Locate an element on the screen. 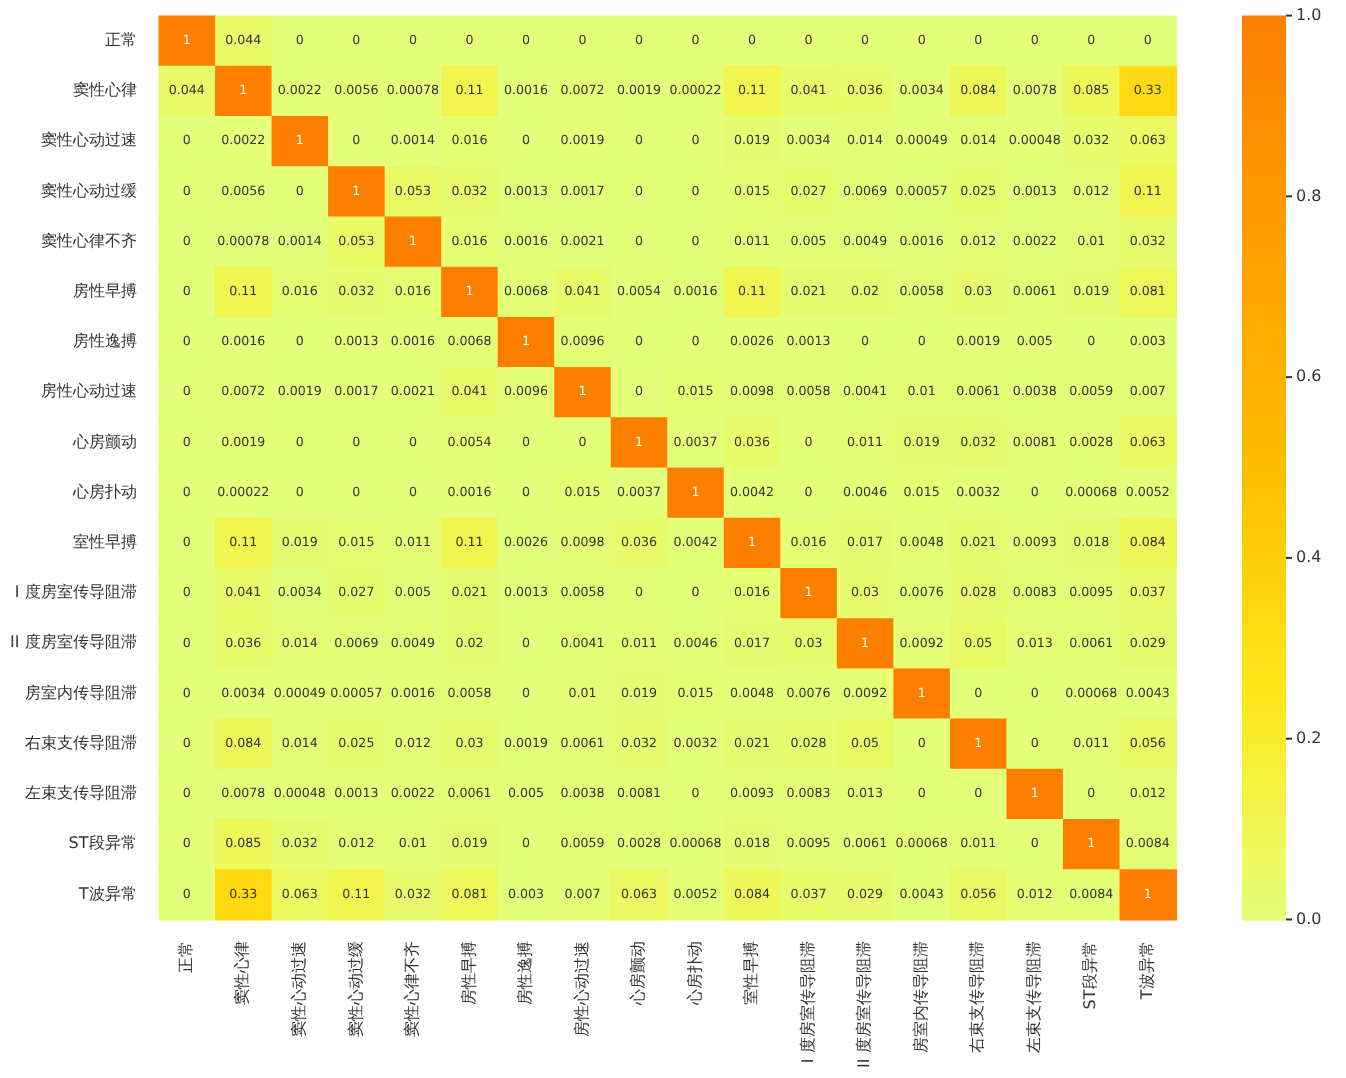 This screenshot has width=1346, height=1078. x-tick-label: I 度房室传导阻滞 is located at coordinates (807, 1002).